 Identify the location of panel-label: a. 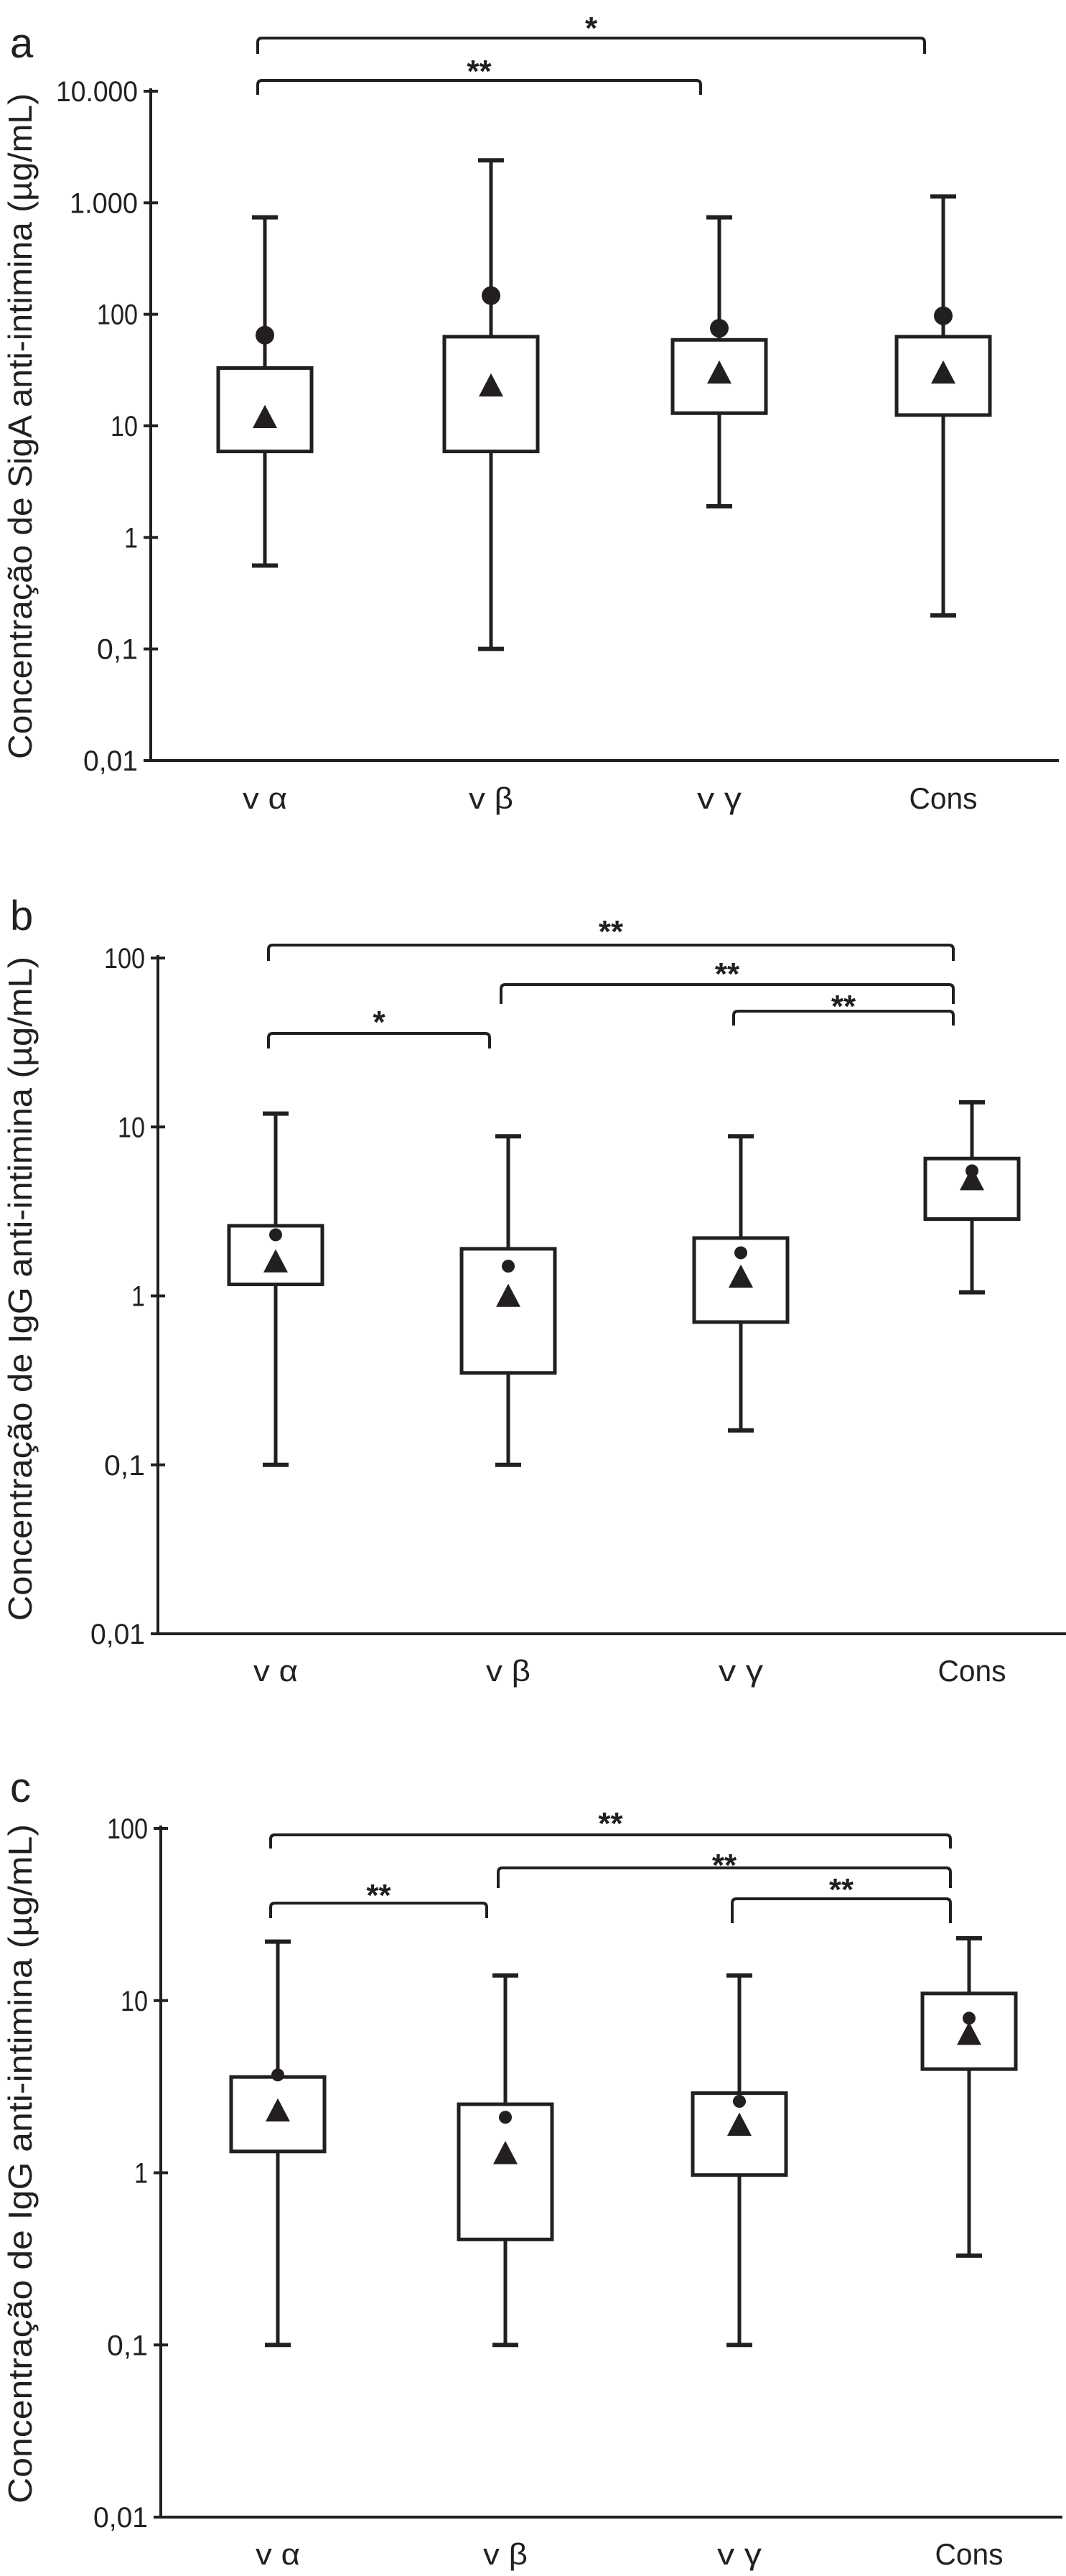
(22, 43).